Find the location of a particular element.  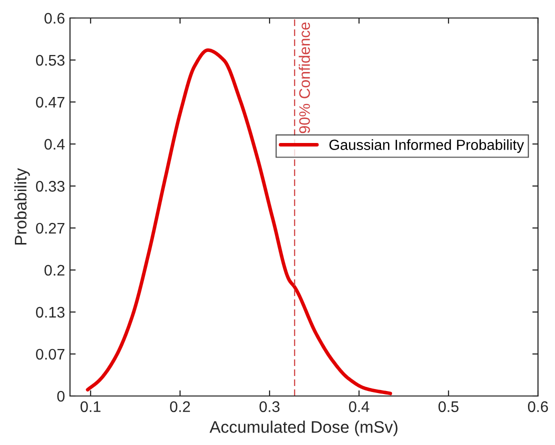

y-tick-label: 0.47 is located at coordinates (50, 102).